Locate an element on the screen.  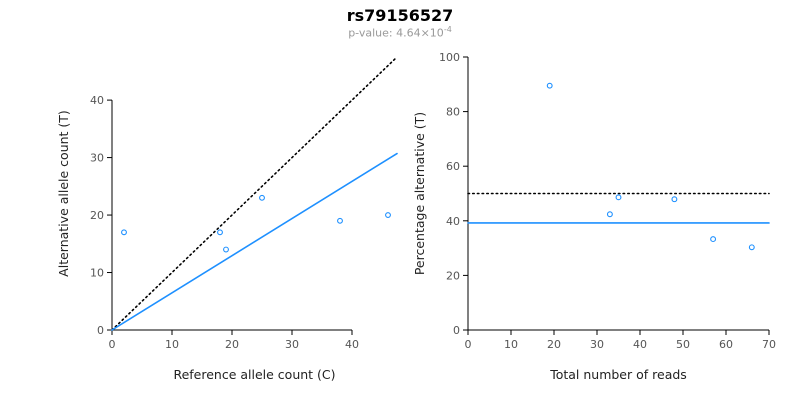
y-tick-label: 10 is located at coordinates (97, 273).